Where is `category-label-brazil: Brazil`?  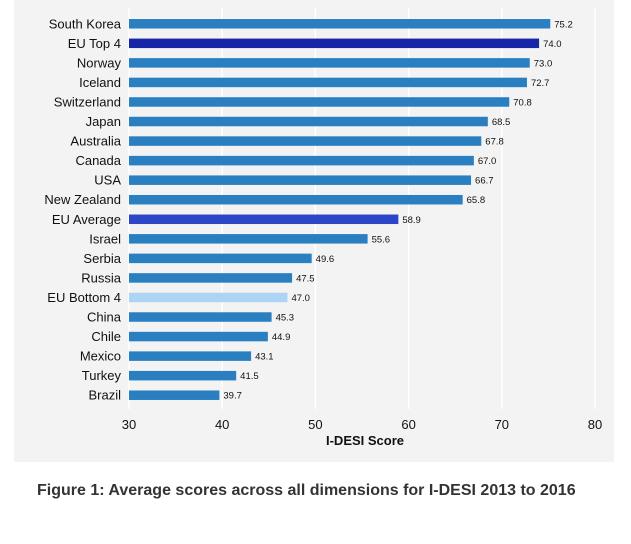 category-label-brazil: Brazil is located at coordinates (104, 395).